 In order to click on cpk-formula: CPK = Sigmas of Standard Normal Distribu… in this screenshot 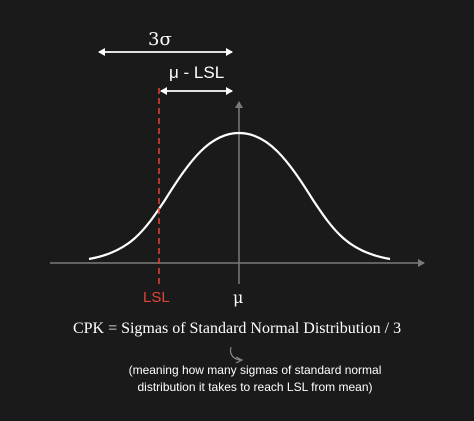, I will do `click(237, 328)`.